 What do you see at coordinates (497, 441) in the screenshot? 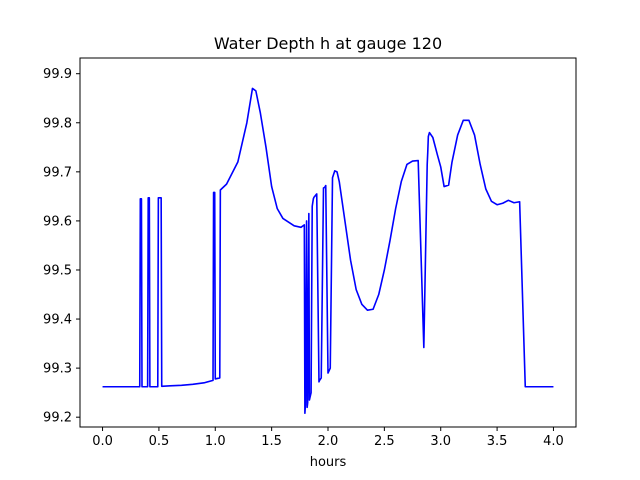
I see `x-tick-label: 3.5` at bounding box center [497, 441].